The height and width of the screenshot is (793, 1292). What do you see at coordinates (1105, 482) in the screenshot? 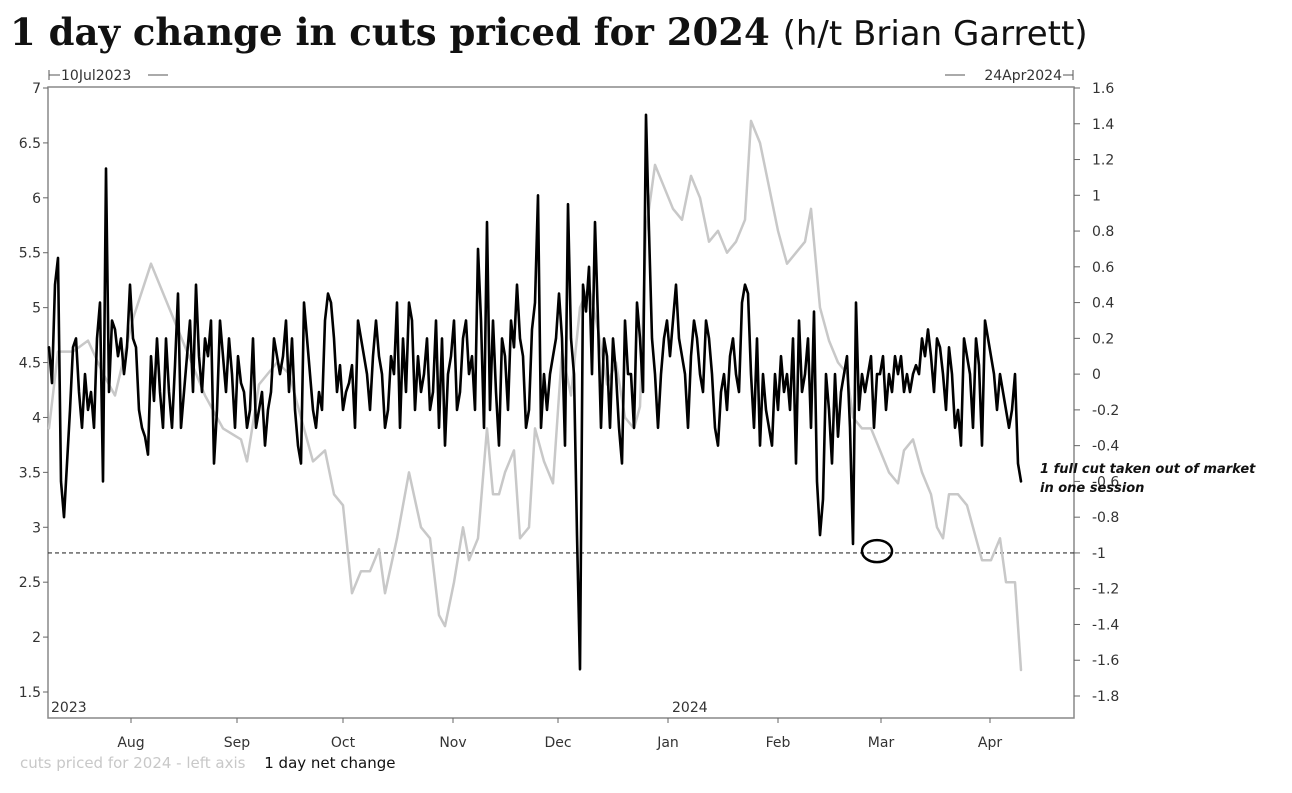
I see `right-tick-label: -0.6` at bounding box center [1105, 482].